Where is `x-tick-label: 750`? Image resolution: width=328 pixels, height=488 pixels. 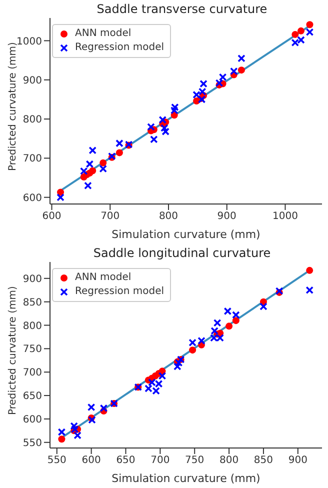 x-tick-label: 750 is located at coordinates (194, 460).